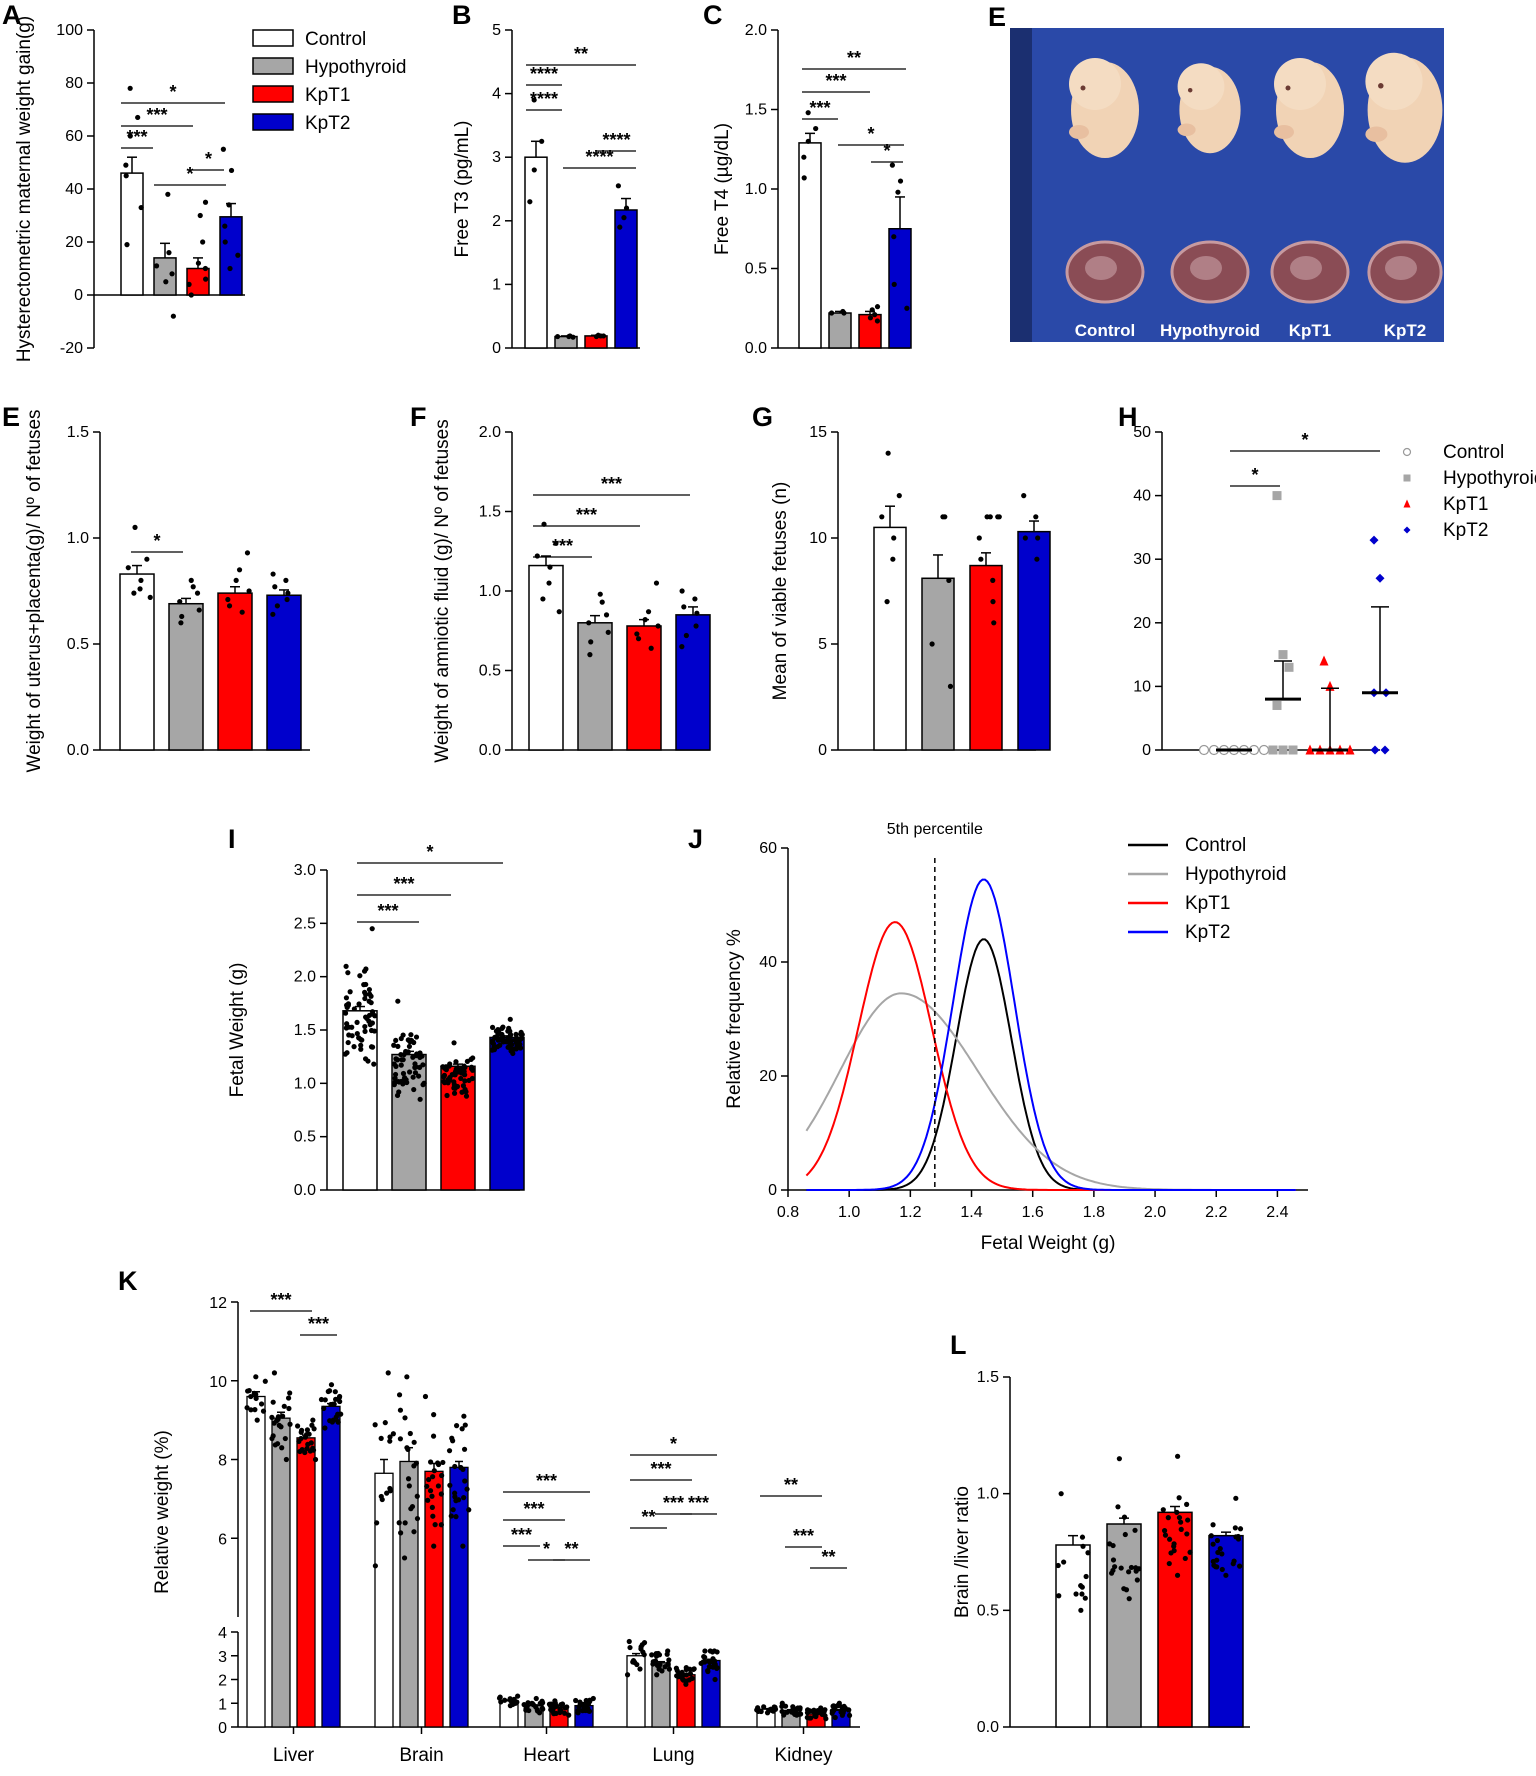 Image resolution: width=1536 pixels, height=1776 pixels. Describe the element at coordinates (1310, 749) in the screenshot. I see `marker-triangle` at that location.